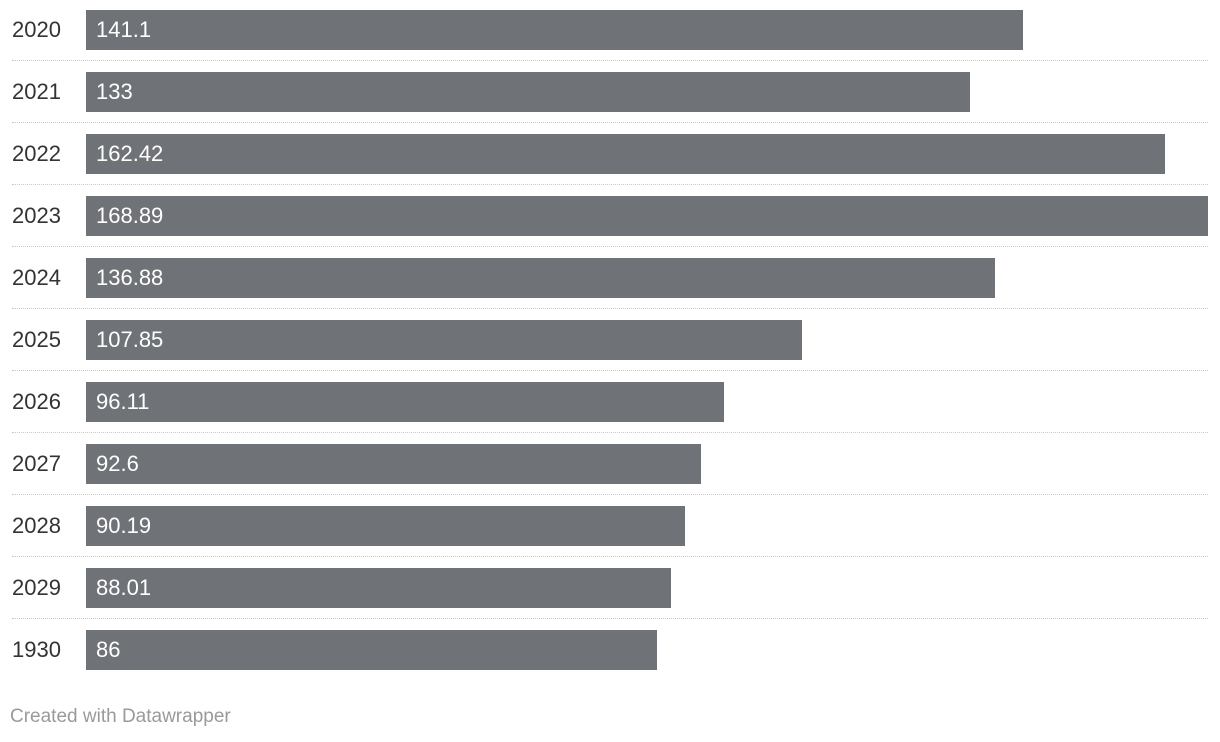 The width and height of the screenshot is (1220, 742). I want to click on chart-row: 2020 141.1, so click(610, 41).